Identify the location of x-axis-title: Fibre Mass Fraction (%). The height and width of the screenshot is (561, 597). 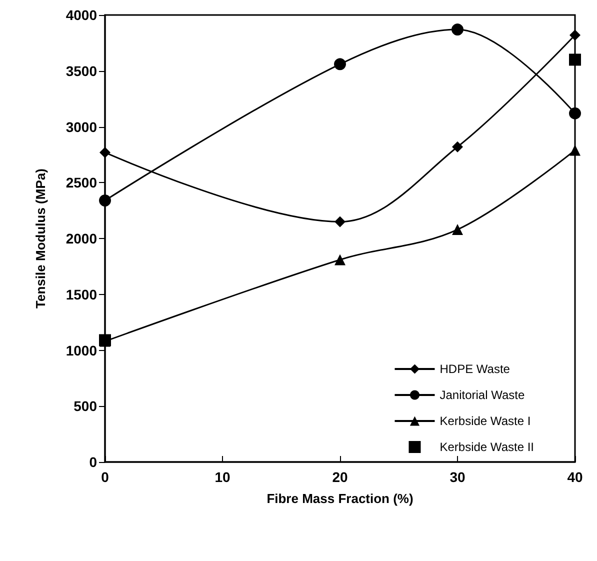
(340, 498).